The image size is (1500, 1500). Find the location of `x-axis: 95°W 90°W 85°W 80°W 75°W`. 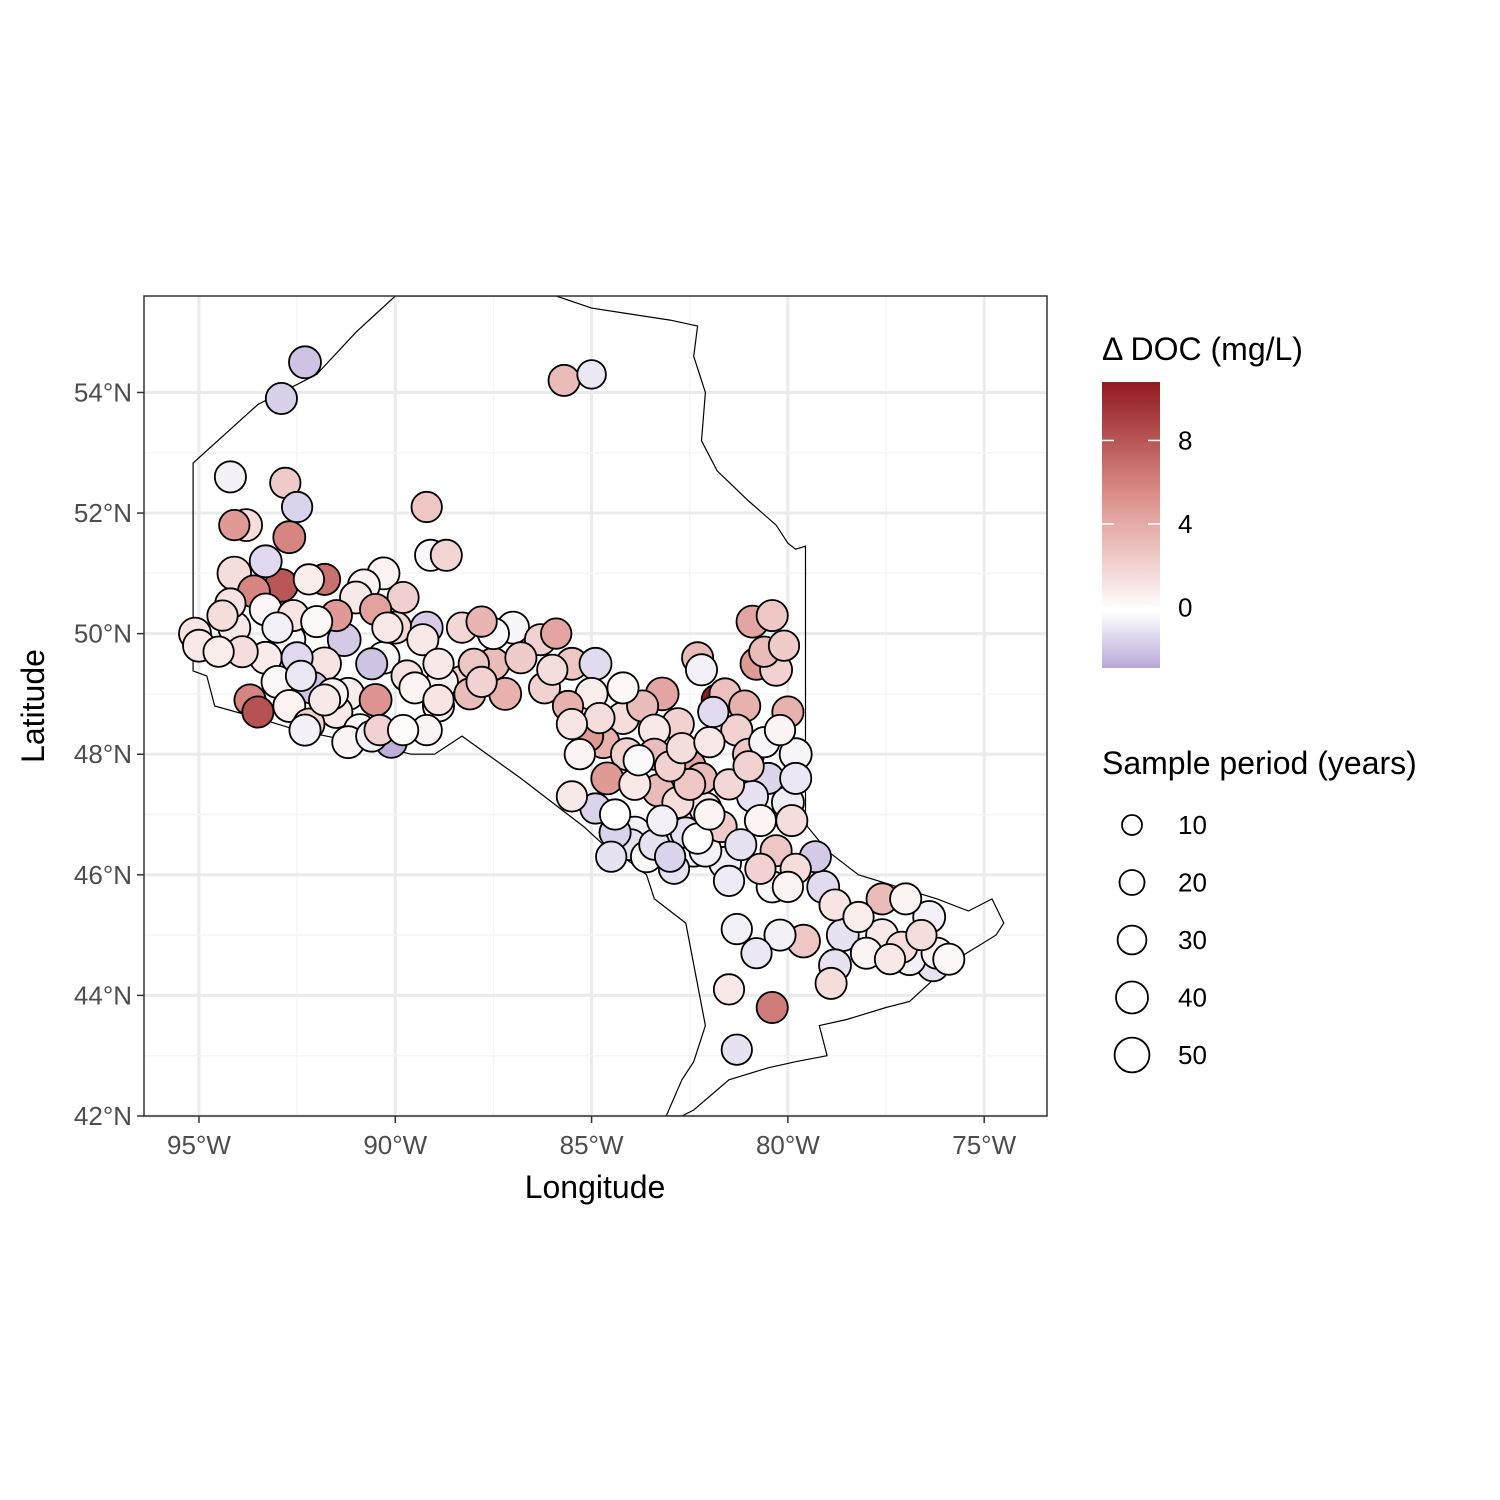

x-axis: 95°W 90°W 85°W 80°W 75°W is located at coordinates (592, 1138).